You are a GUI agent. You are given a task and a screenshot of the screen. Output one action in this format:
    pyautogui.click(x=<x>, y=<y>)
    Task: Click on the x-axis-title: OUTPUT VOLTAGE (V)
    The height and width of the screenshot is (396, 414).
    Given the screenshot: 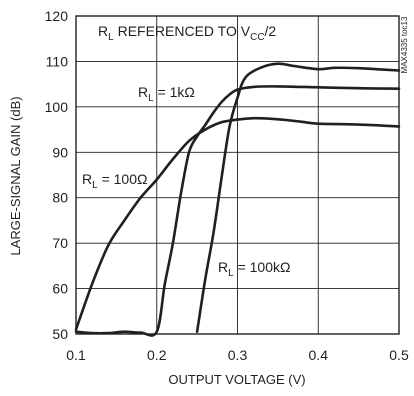 What is the action you would take?
    pyautogui.click(x=236, y=379)
    